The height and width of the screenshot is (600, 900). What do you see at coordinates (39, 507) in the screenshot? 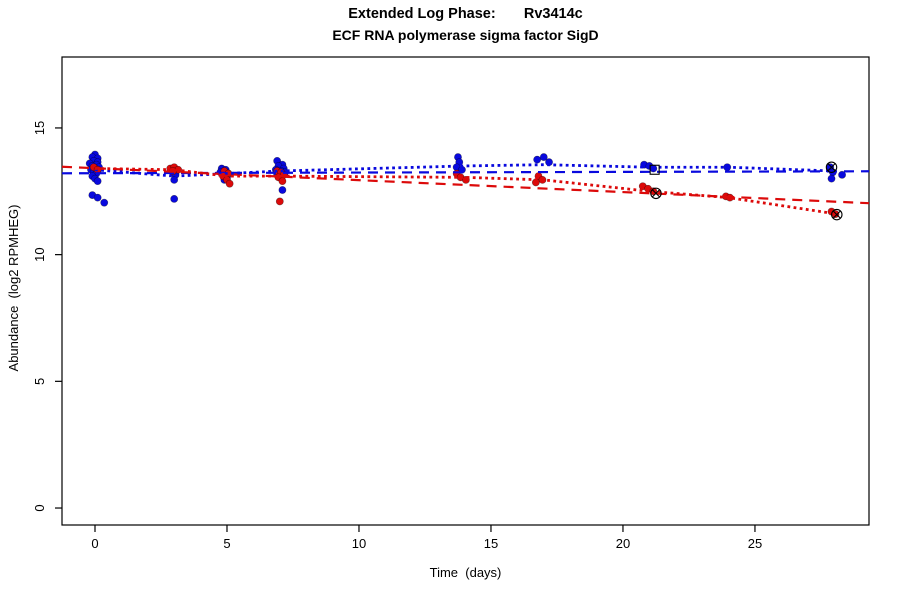
I see `y-tick-label: 0` at bounding box center [39, 507].